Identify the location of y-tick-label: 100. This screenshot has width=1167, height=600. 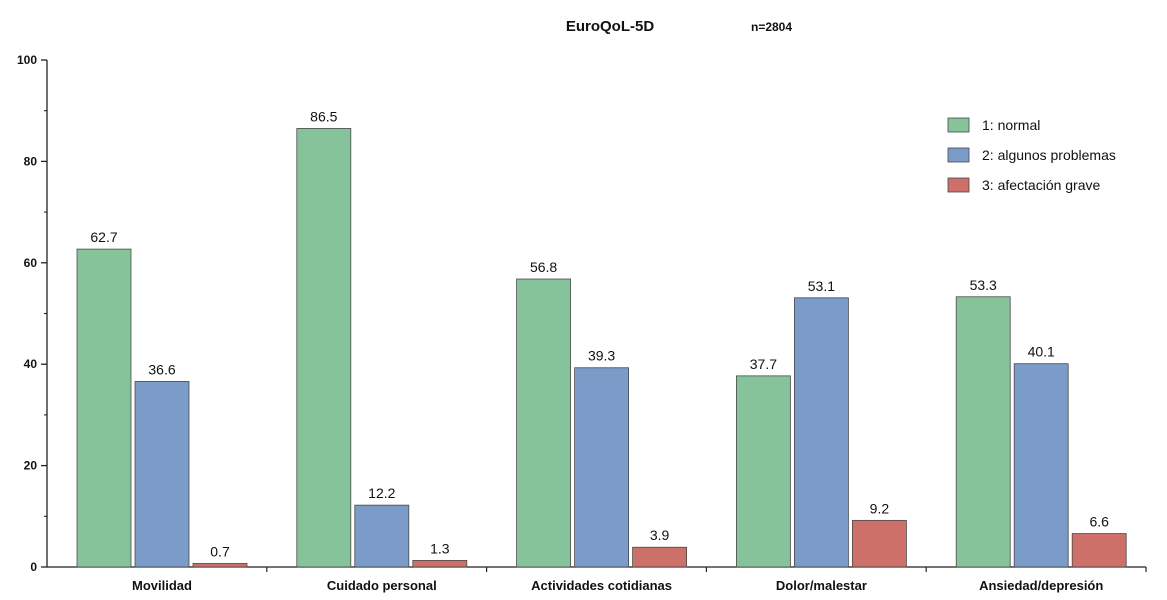
(27, 60).